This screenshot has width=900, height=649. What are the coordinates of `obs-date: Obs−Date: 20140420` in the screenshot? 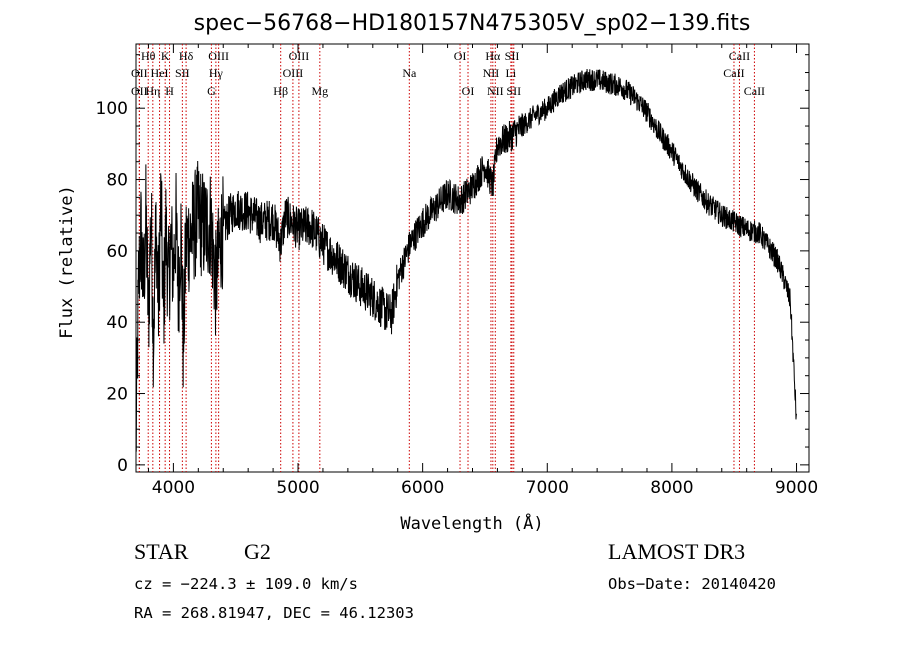 It's located at (692, 584).